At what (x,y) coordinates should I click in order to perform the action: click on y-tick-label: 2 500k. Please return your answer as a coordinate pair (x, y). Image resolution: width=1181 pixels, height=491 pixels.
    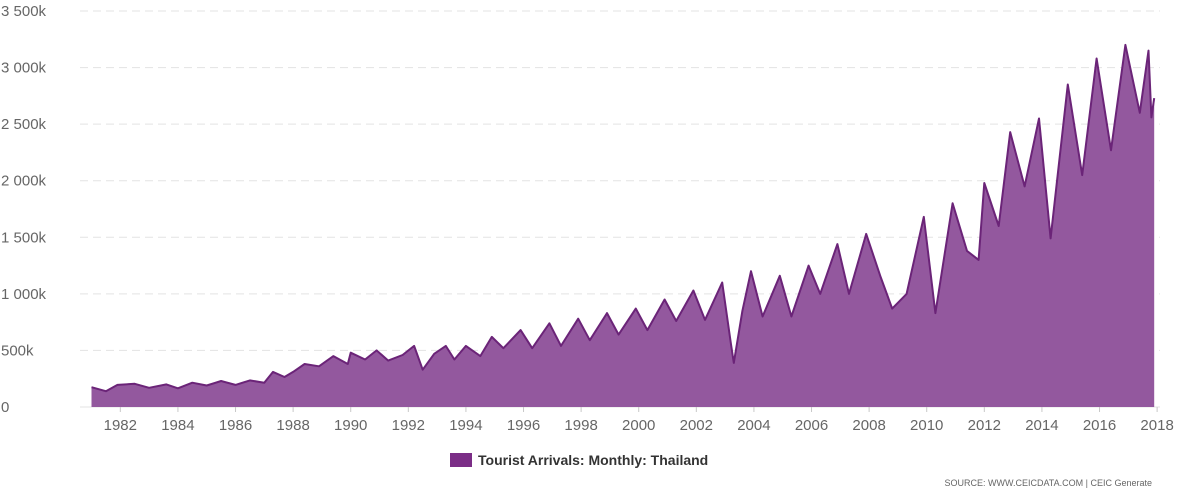
    Looking at the image, I should click on (24, 124).